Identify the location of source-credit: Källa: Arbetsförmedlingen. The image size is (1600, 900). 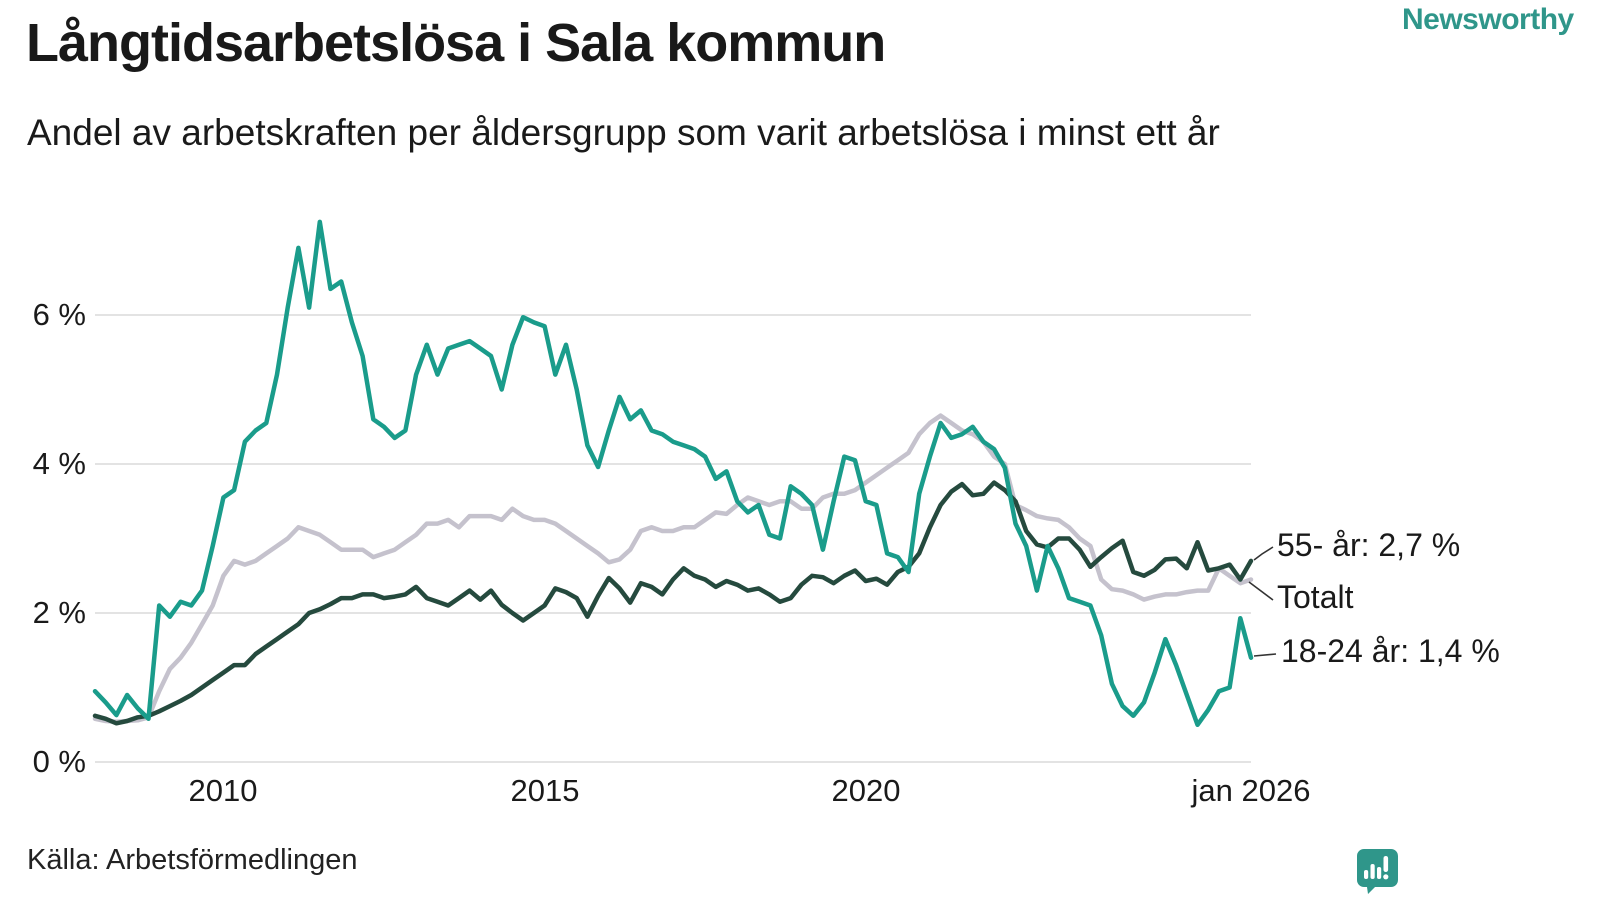
(192, 860).